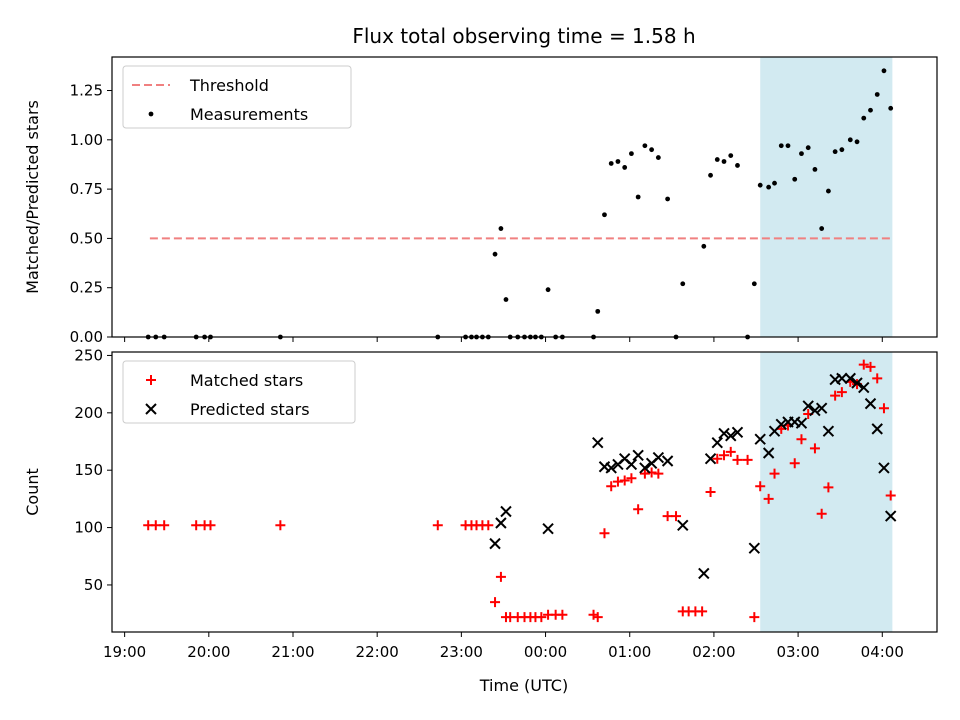 This screenshot has height=720, width=960. I want to click on bottom-highlight-span, so click(826, 492).